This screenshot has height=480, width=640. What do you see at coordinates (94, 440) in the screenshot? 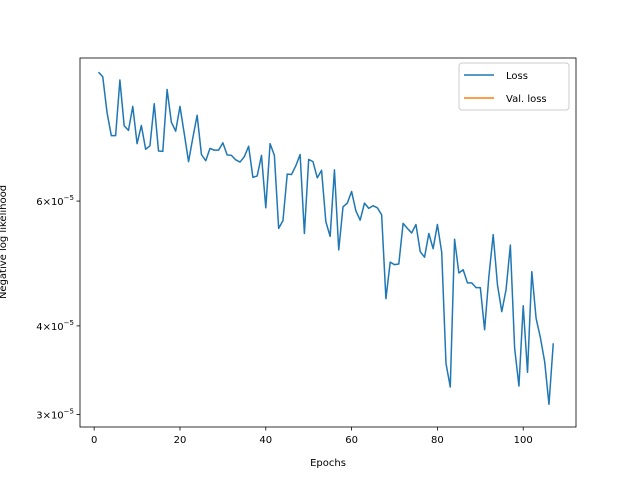
I see `x-tick-label: 0` at bounding box center [94, 440].